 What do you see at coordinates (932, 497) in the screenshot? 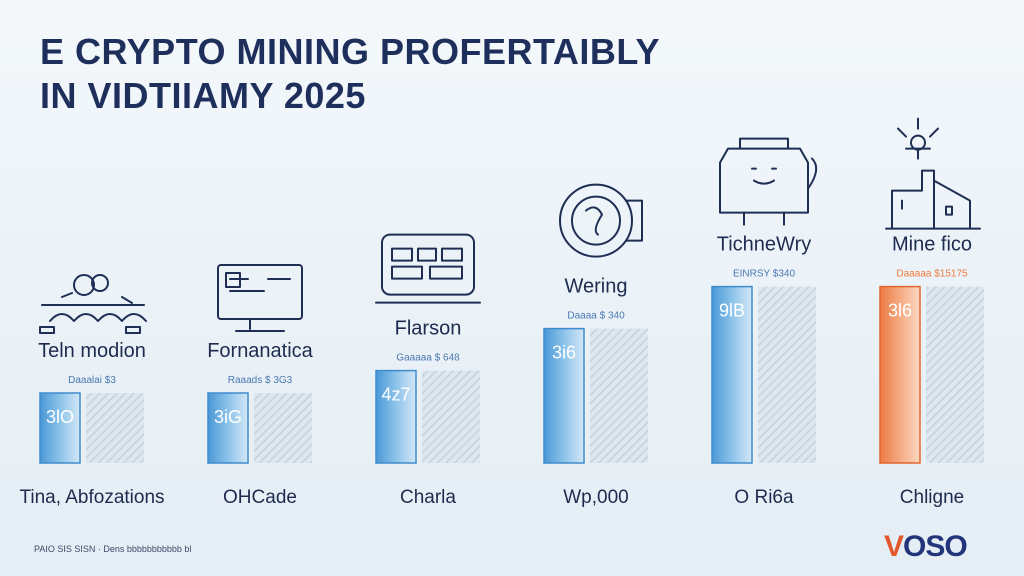
I see `category-label: Chligne` at bounding box center [932, 497].